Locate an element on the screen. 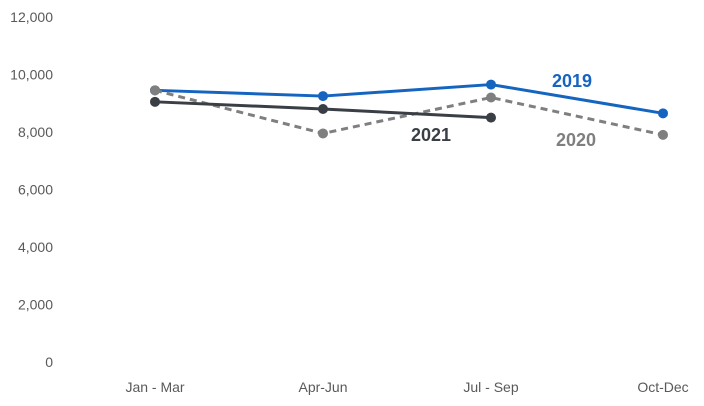 The image size is (704, 406). series-label-2020: 2020 is located at coordinates (576, 140).